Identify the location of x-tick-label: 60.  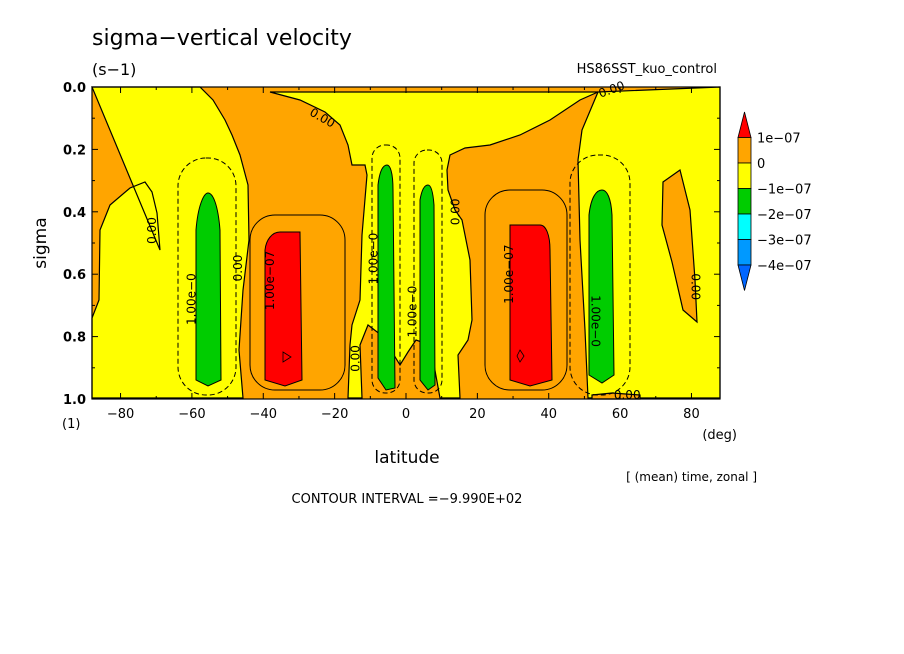
(620, 414).